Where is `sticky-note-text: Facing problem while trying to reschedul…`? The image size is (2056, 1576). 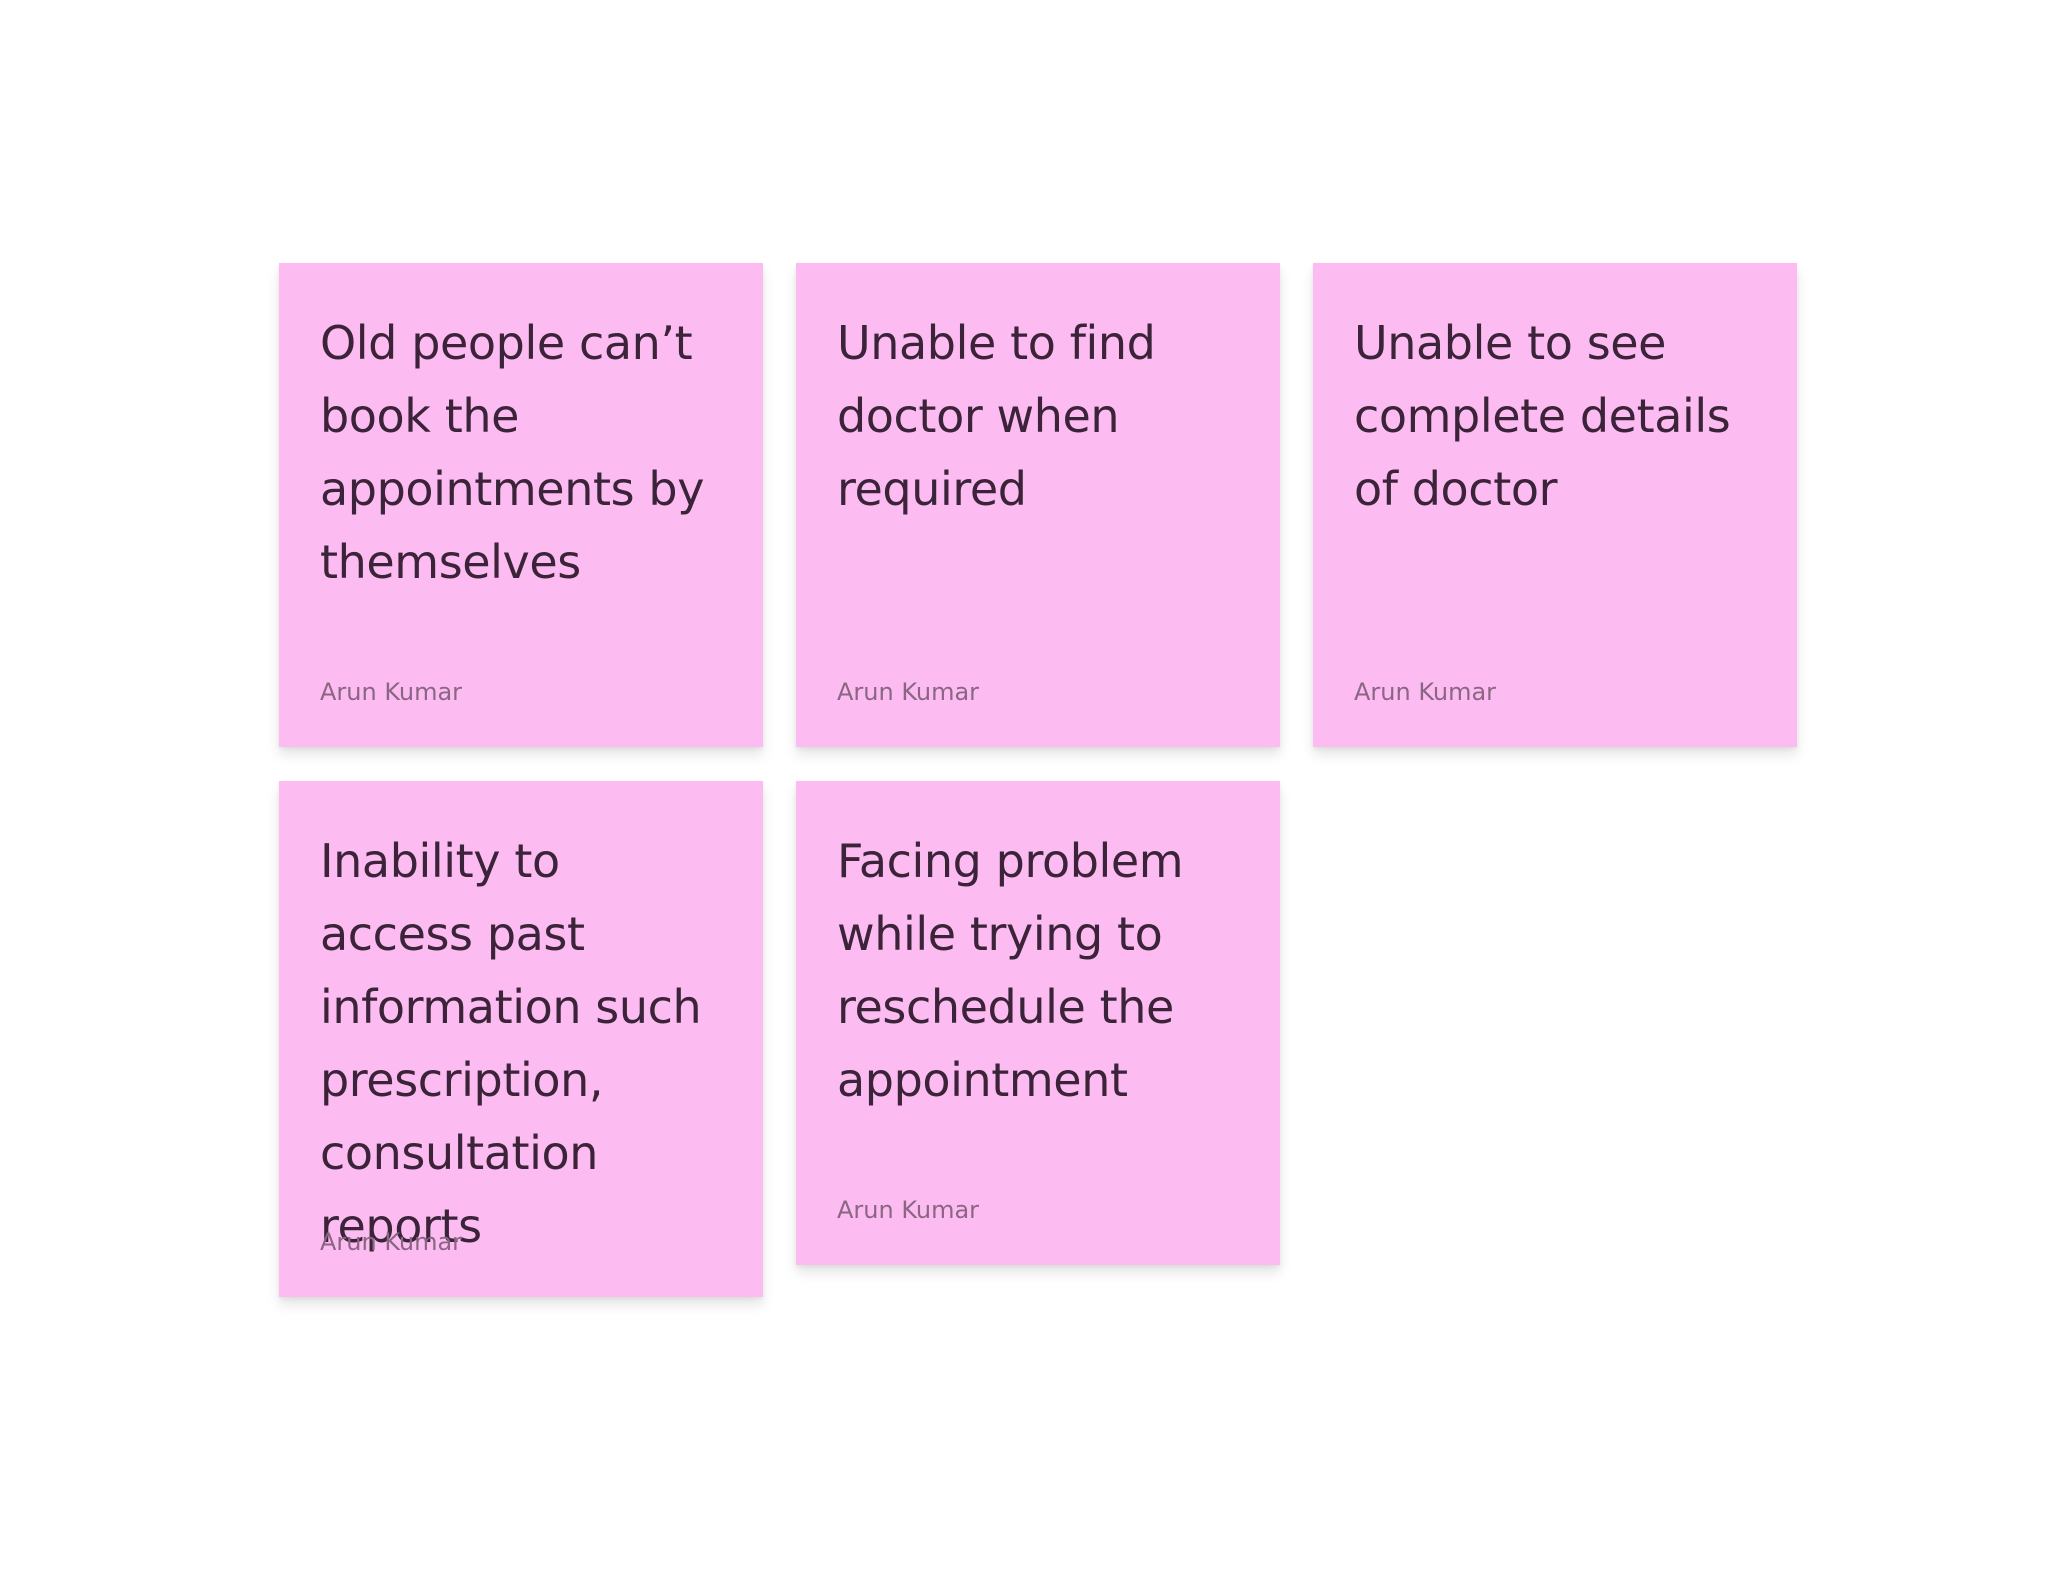
sticky-note-text: Facing problem while trying to reschedul… is located at coordinates (1010, 970).